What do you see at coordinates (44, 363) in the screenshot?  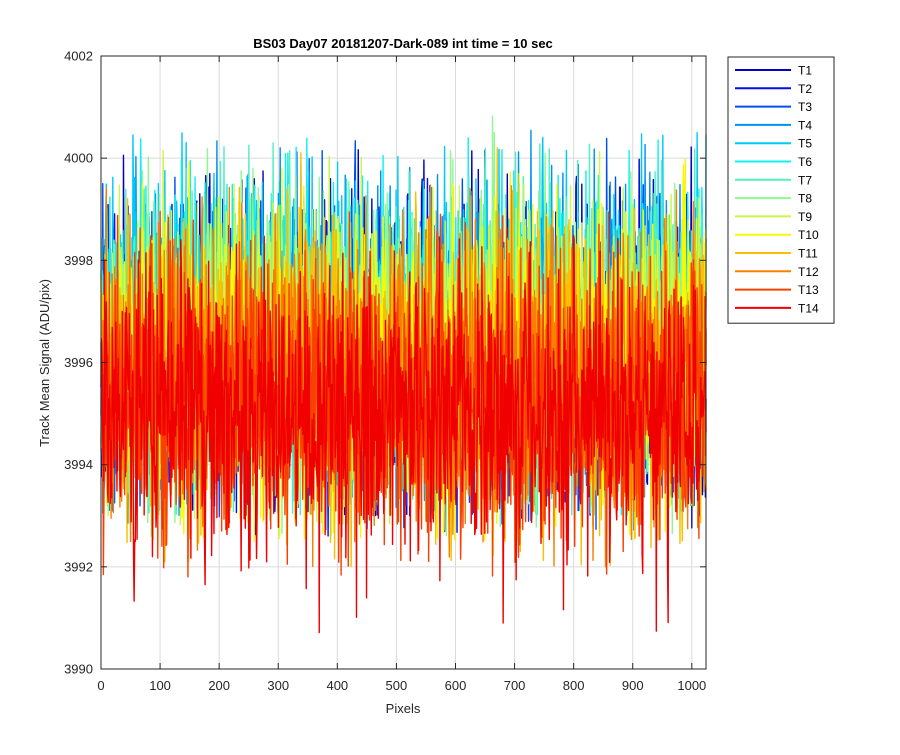 I see `y-axis-label: Track Mean Signal (ADU/pix)` at bounding box center [44, 363].